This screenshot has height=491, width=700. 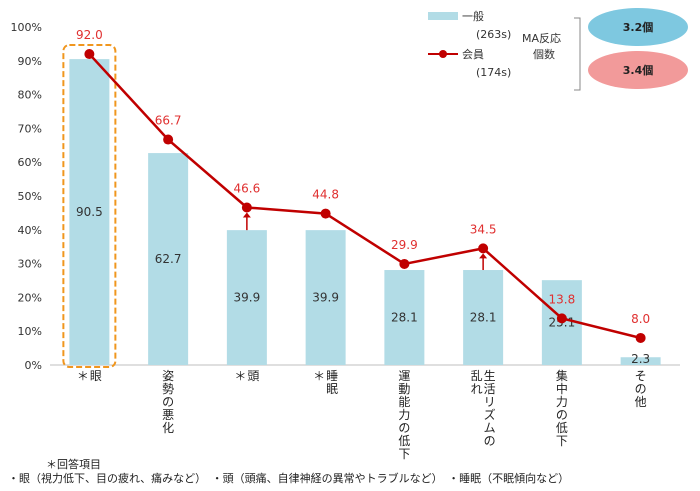 What do you see at coordinates (541, 38) in the screenshot?
I see `ma-label-line1: MA反応` at bounding box center [541, 38].